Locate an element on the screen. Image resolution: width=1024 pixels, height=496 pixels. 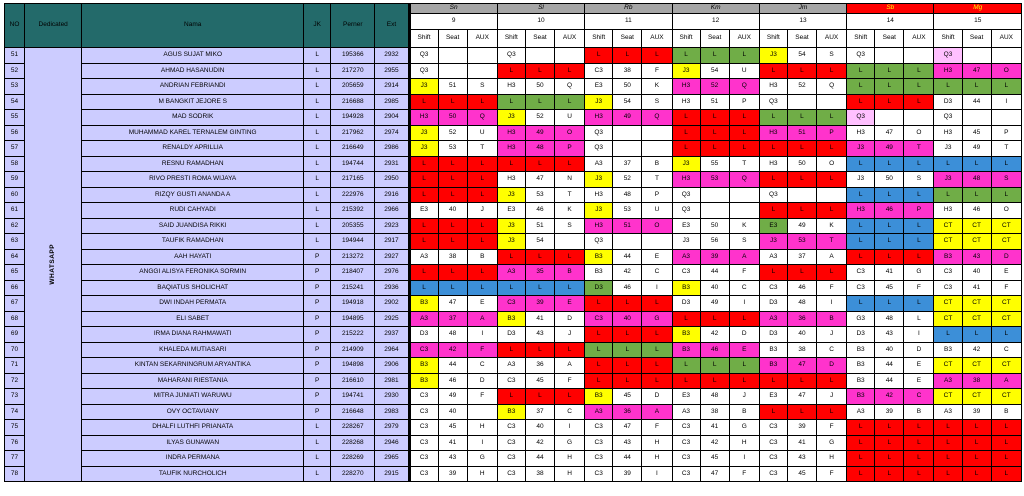
cell-seat: 47 is located at coordinates (540, 179).